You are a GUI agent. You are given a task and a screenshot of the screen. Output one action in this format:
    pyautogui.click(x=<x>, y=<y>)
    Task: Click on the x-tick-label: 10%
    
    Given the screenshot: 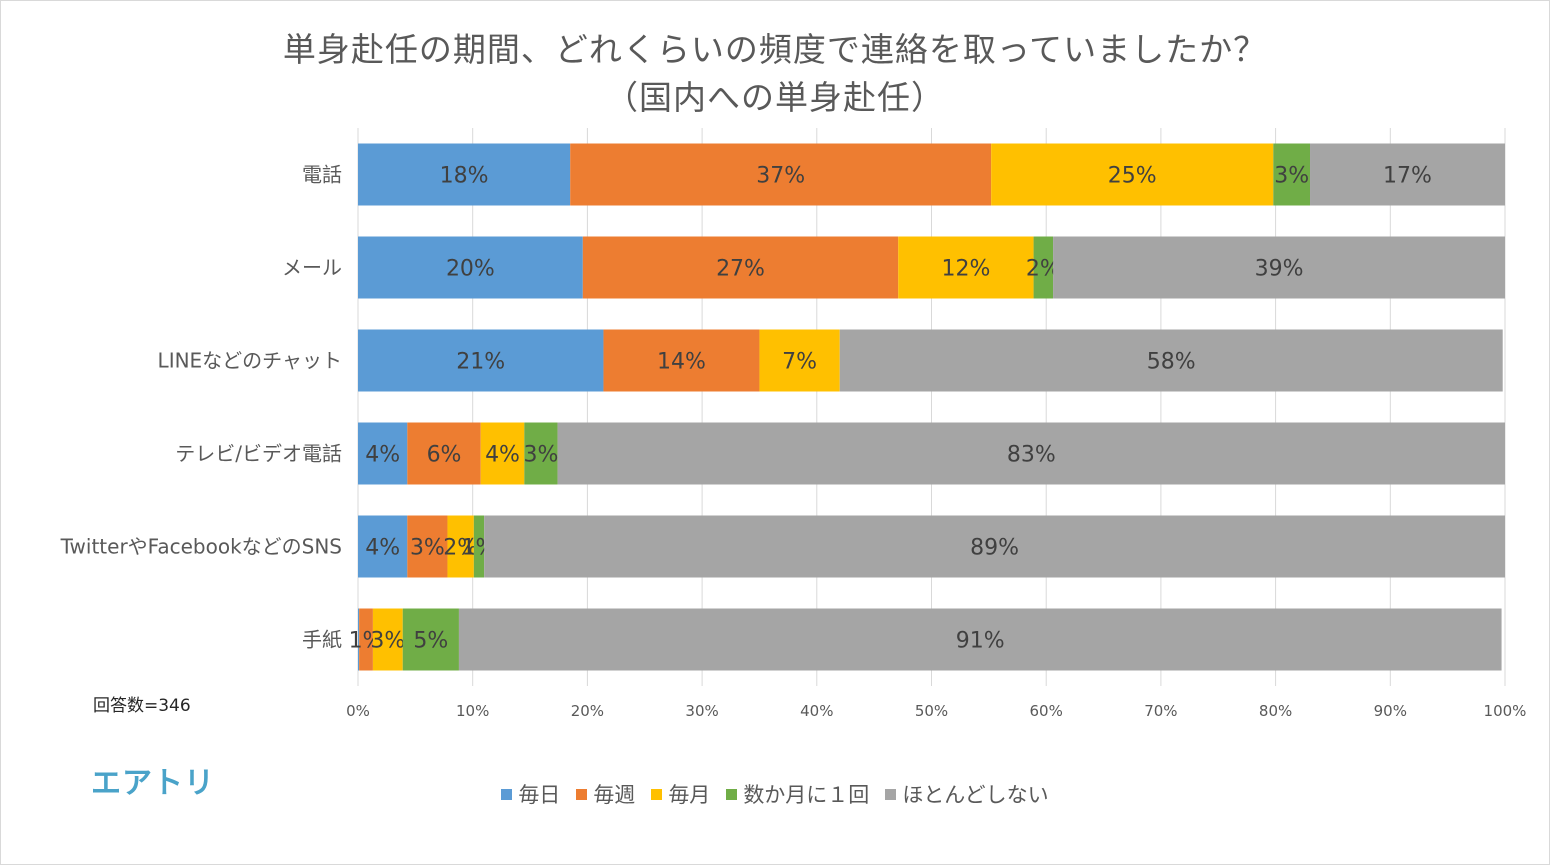 What is the action you would take?
    pyautogui.click(x=472, y=711)
    